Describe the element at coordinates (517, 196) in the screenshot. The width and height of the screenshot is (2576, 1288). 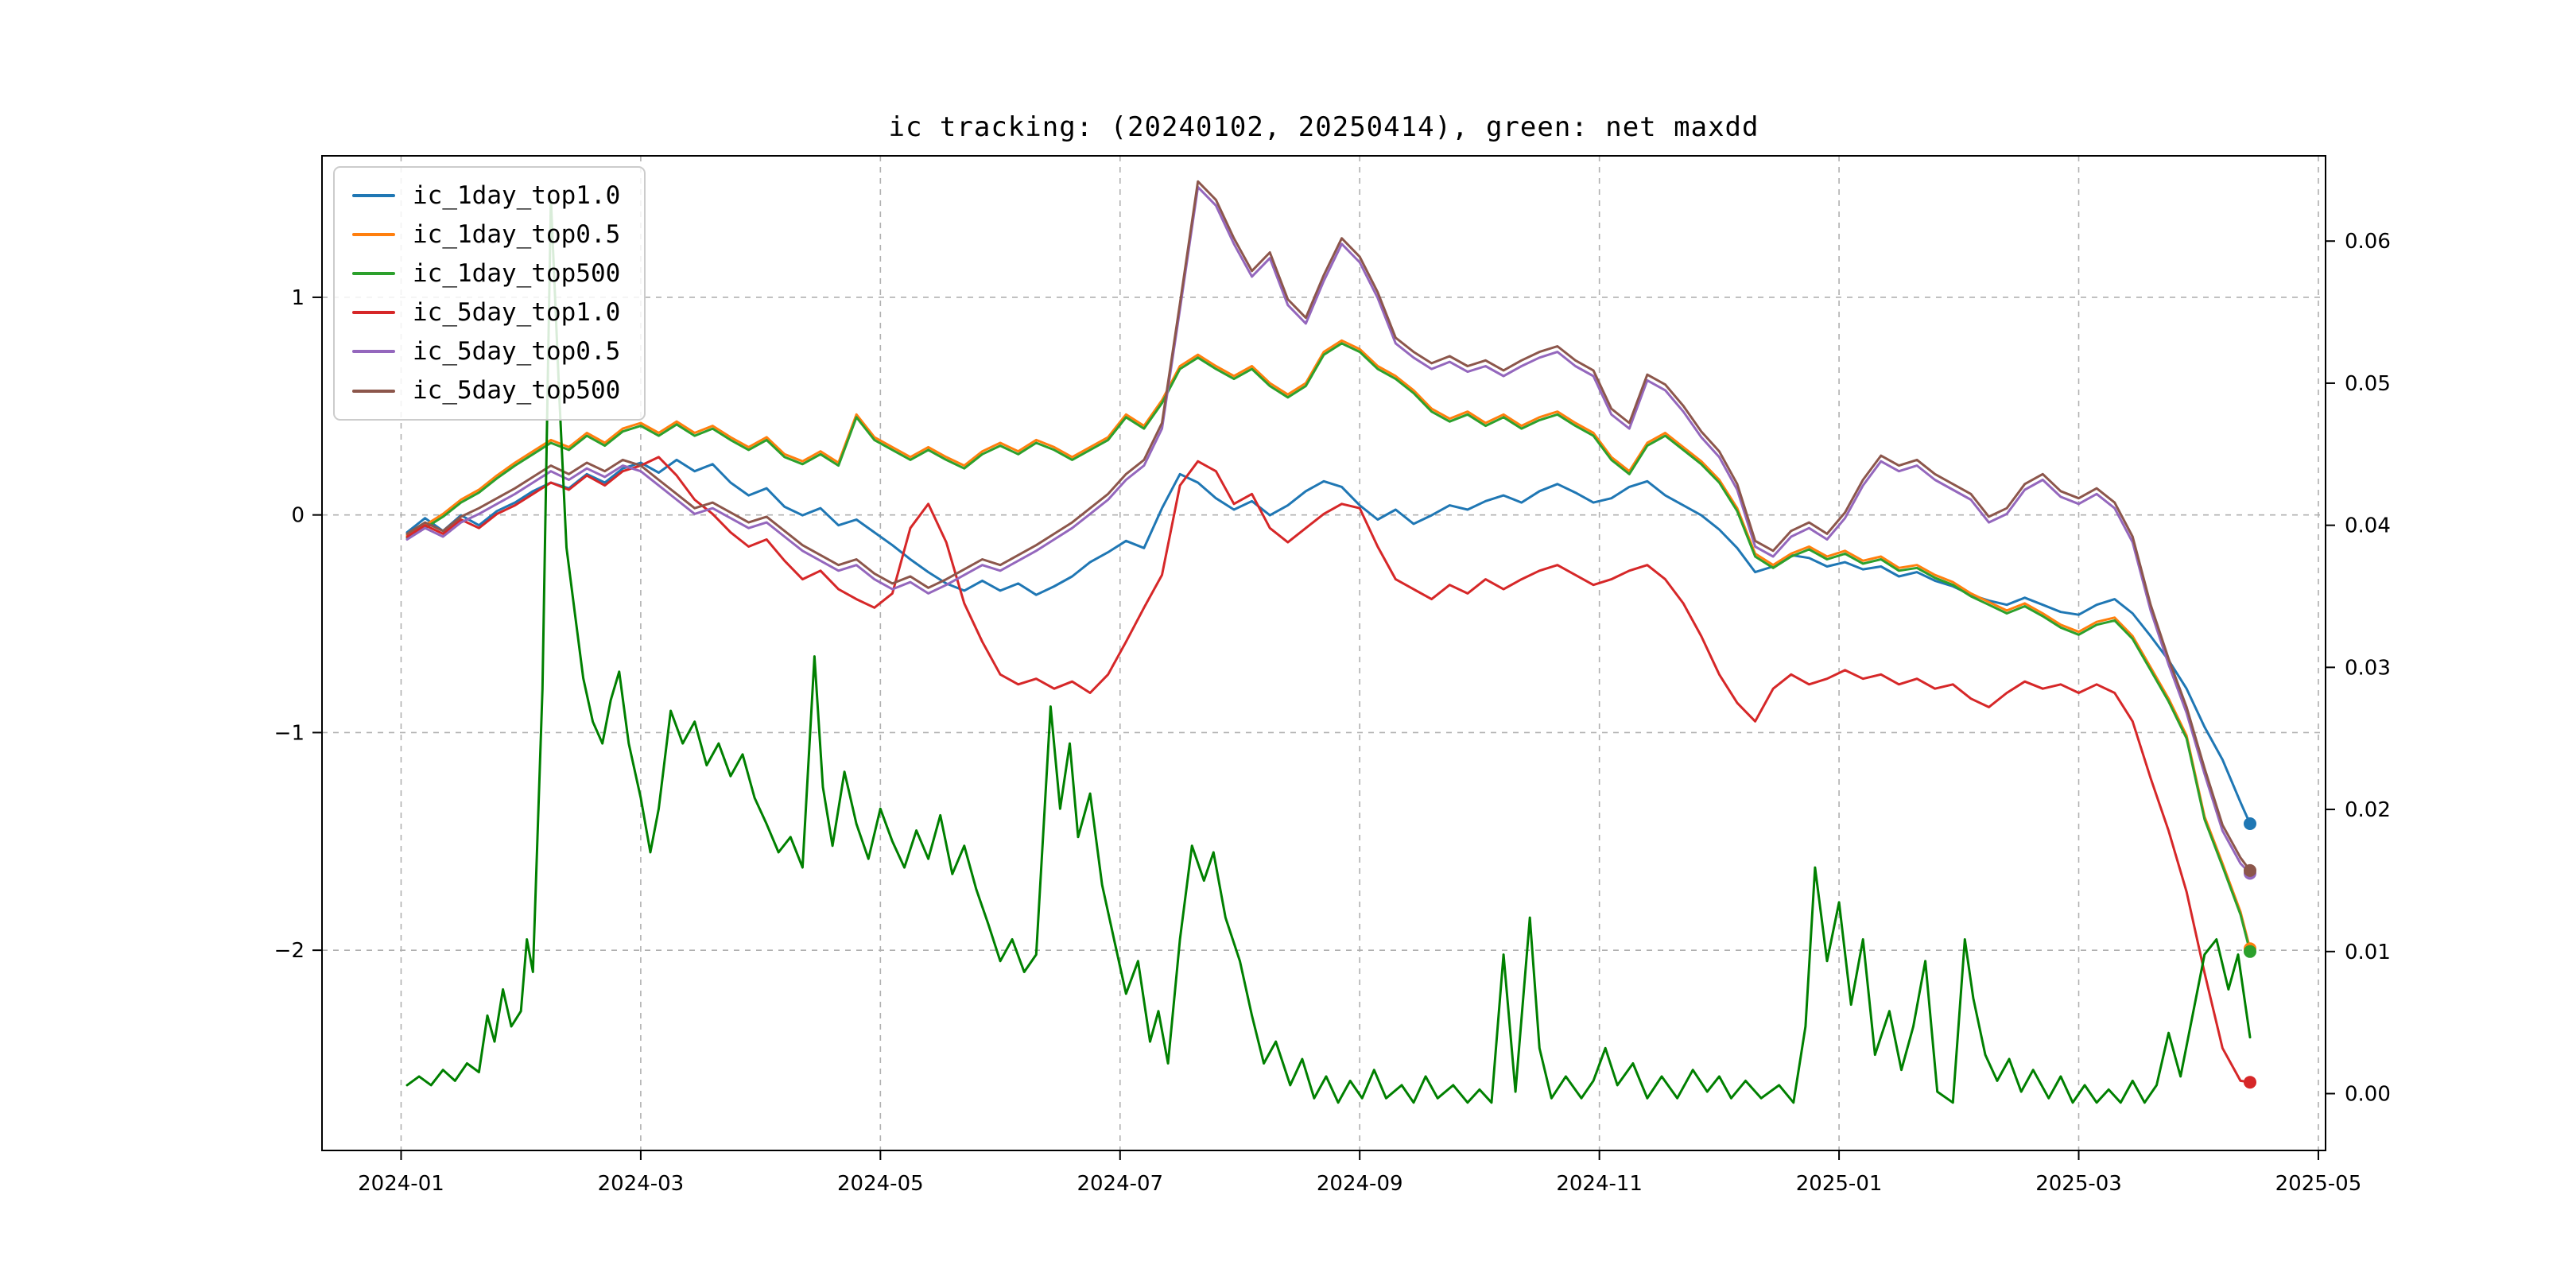
I see `legend-label: ic_1day_top1.0` at that location.